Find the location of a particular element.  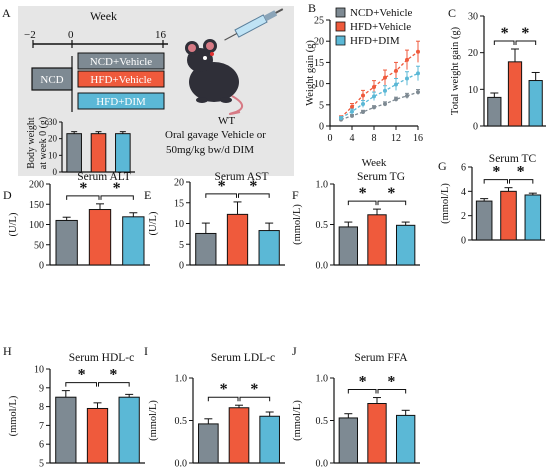

syringe-illustration is located at coordinates (254, 24).